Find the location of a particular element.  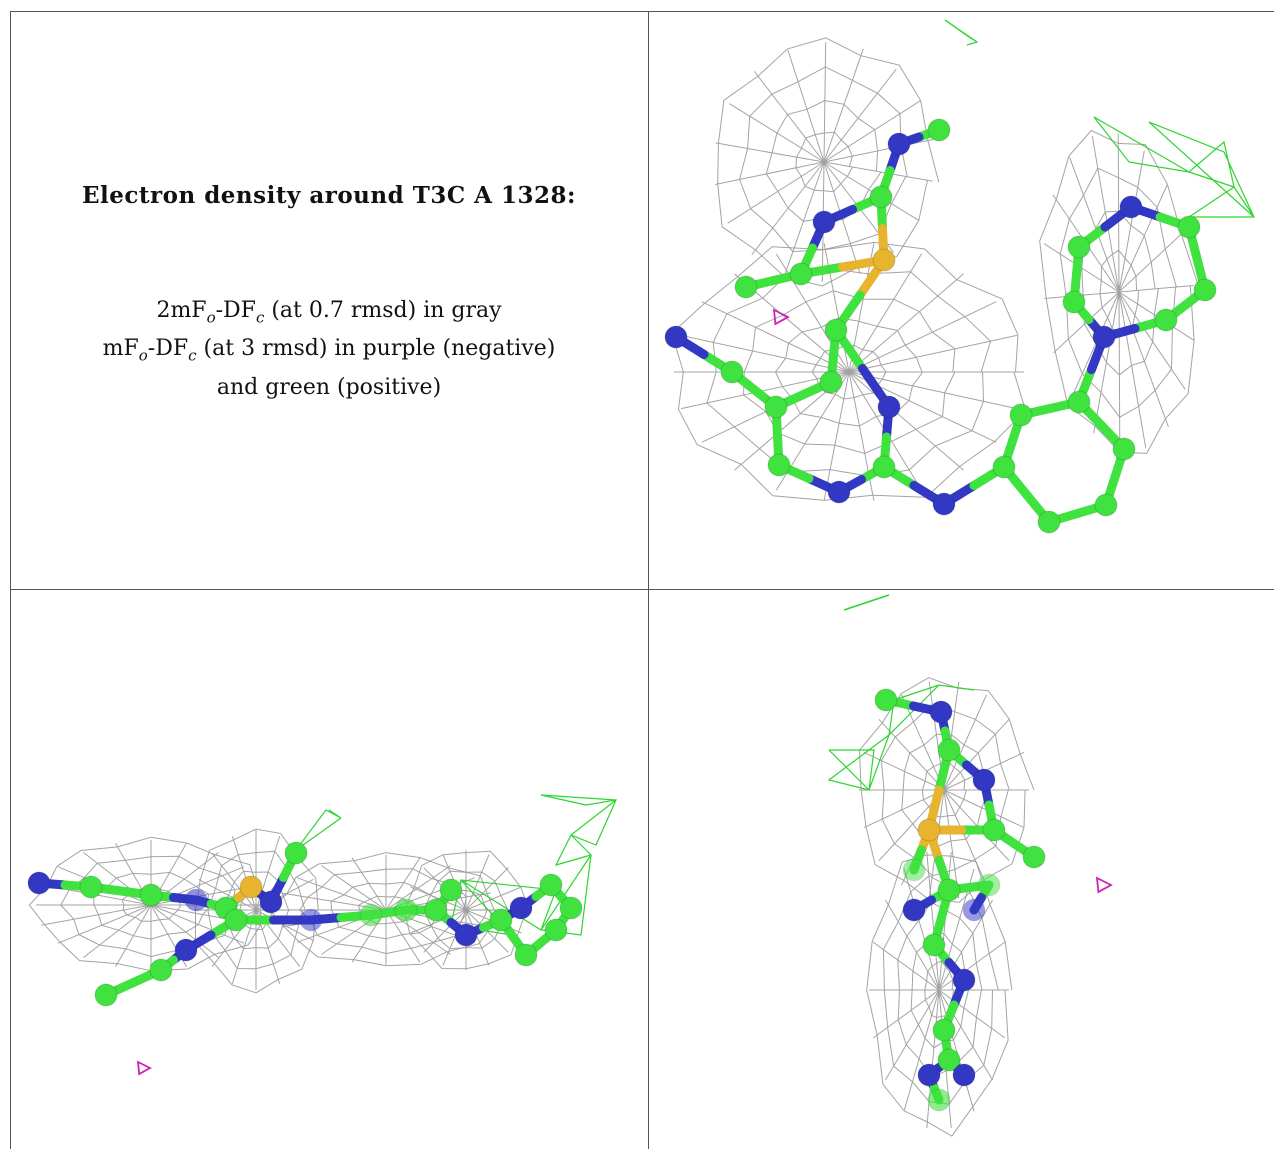

legend-line-3: and green (positive) is located at coordinates (329, 387).